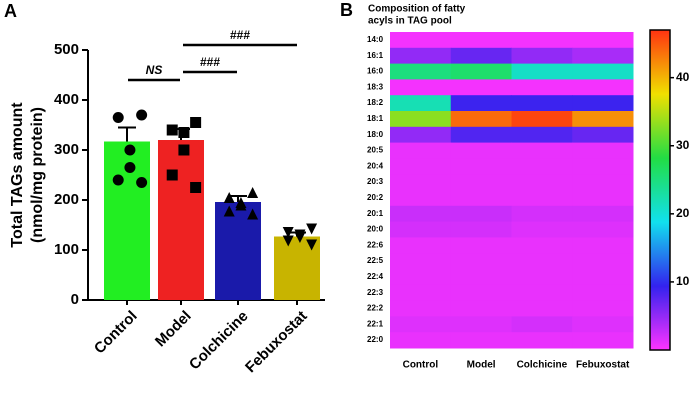  What do you see at coordinates (683, 145) in the screenshot?
I see `colorbar-tick-label: 30` at bounding box center [683, 145].